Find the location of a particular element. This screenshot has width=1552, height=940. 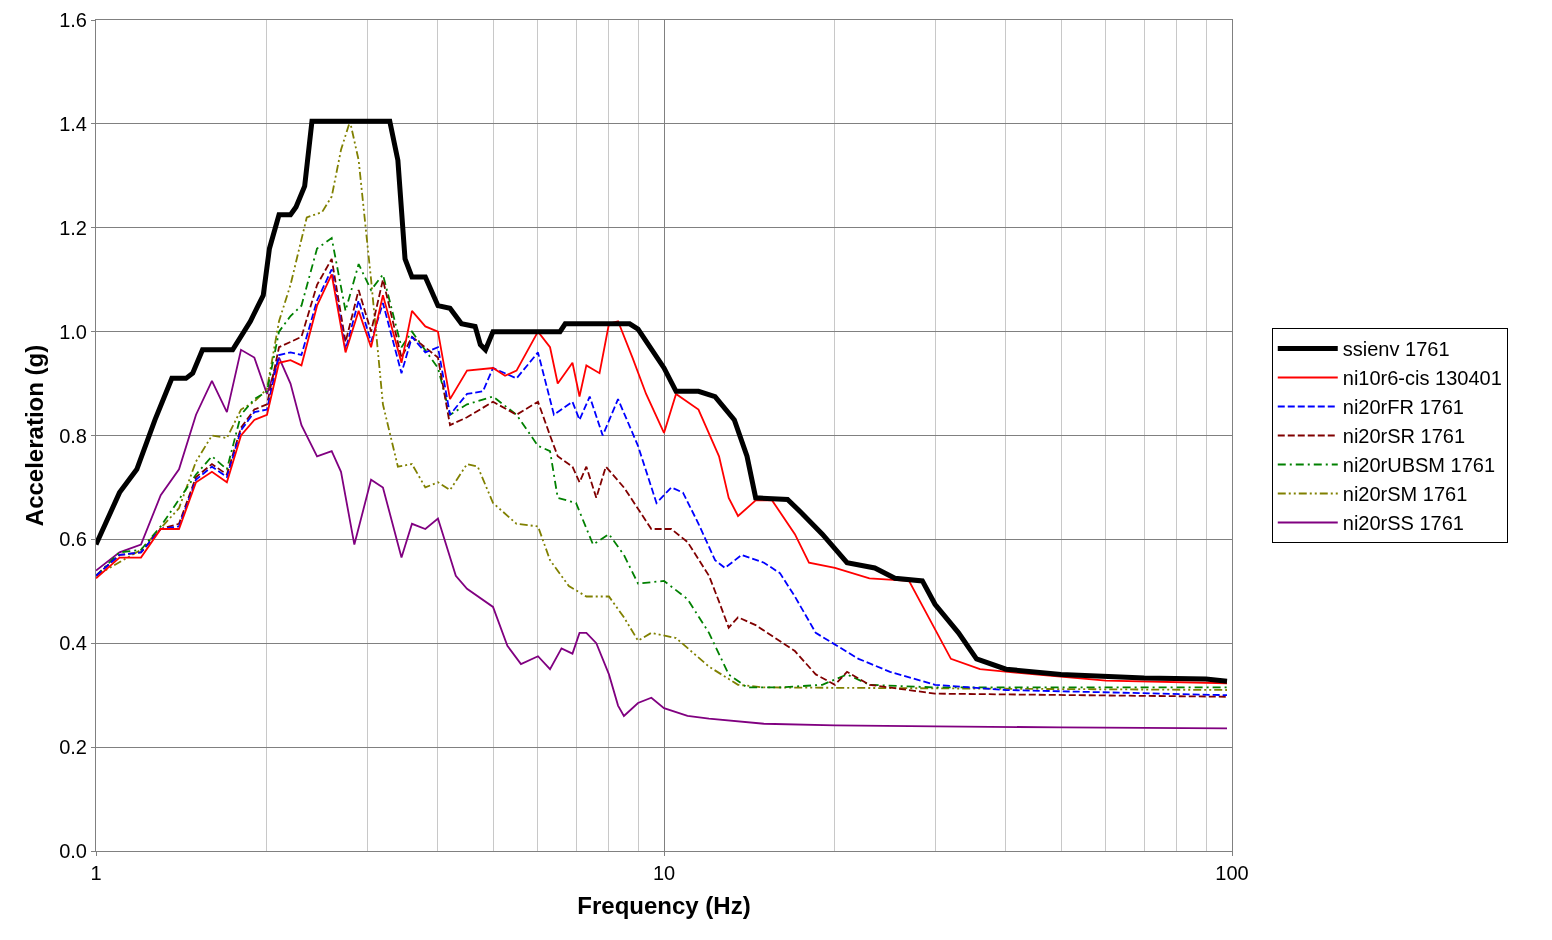

y-tick-label: 0.2 is located at coordinates (73, 747).